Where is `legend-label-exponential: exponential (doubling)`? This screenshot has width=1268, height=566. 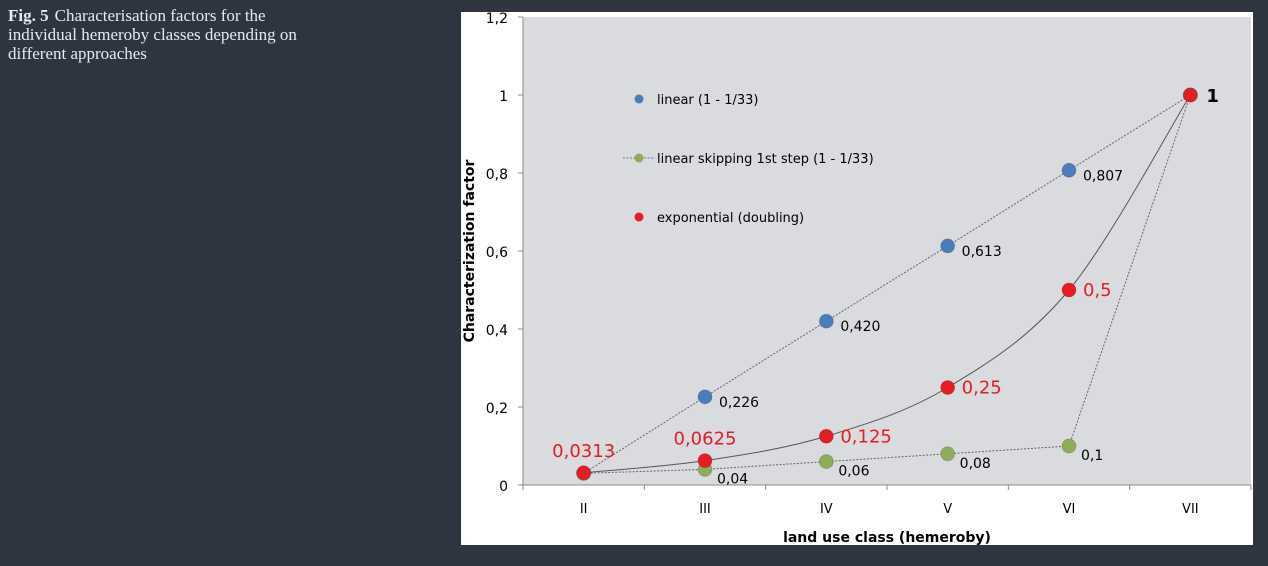 legend-label-exponential: exponential (doubling) is located at coordinates (730, 218).